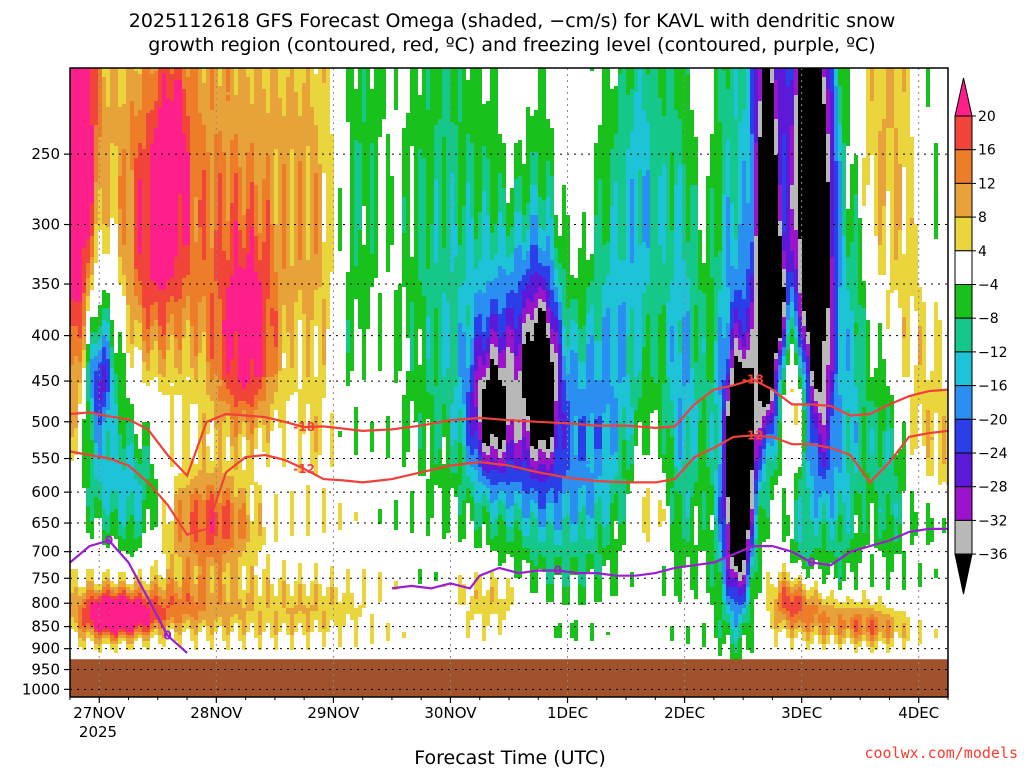 Image resolution: width=1024 pixels, height=768 pixels. I want to click on terrain-layer, so click(509, 678).